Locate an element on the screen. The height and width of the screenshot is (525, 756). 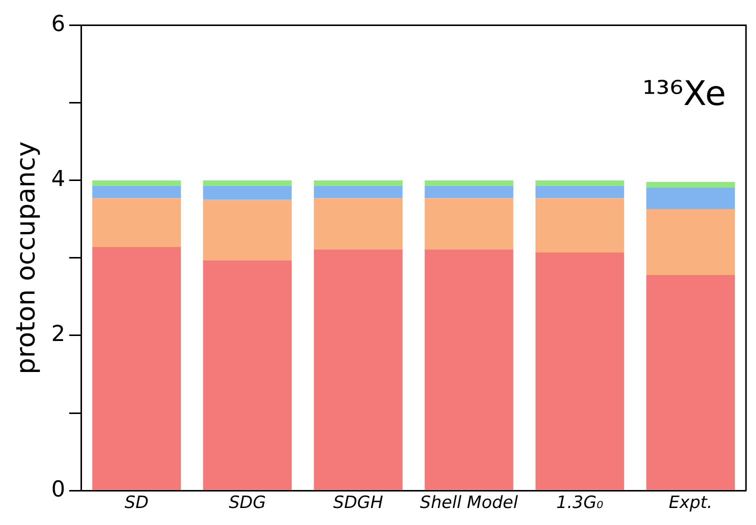
x-tick-label: Expt. is located at coordinates (690, 503).